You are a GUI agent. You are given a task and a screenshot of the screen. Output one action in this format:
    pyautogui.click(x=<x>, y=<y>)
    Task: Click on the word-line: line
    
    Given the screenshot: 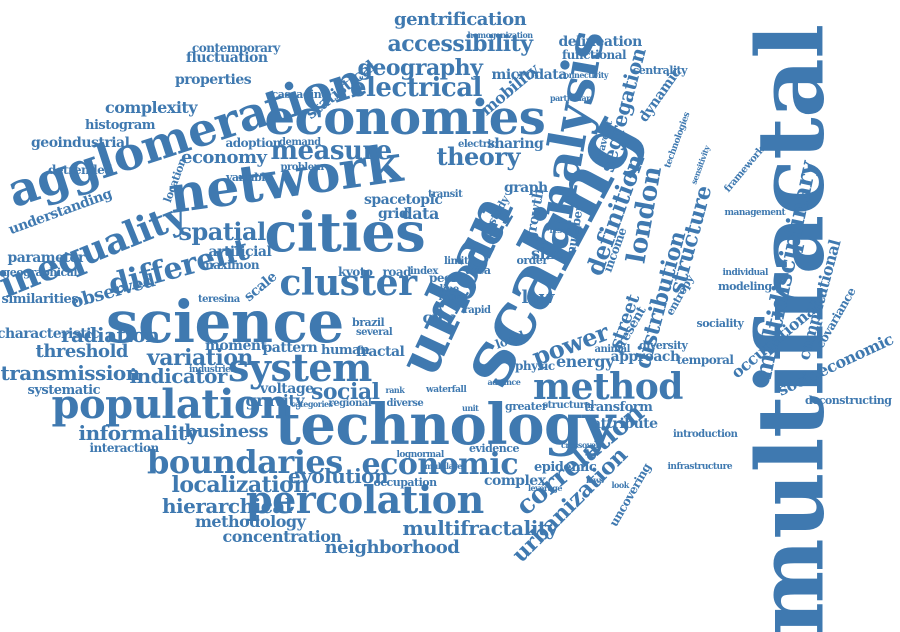 What is the action you would take?
    pyautogui.click(x=449, y=289)
    